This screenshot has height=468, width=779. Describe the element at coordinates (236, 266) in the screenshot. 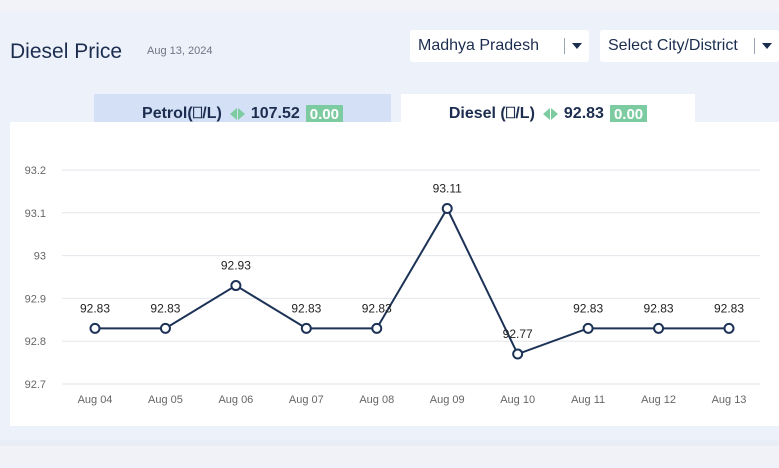

I see `data-label: 92.93` at that location.